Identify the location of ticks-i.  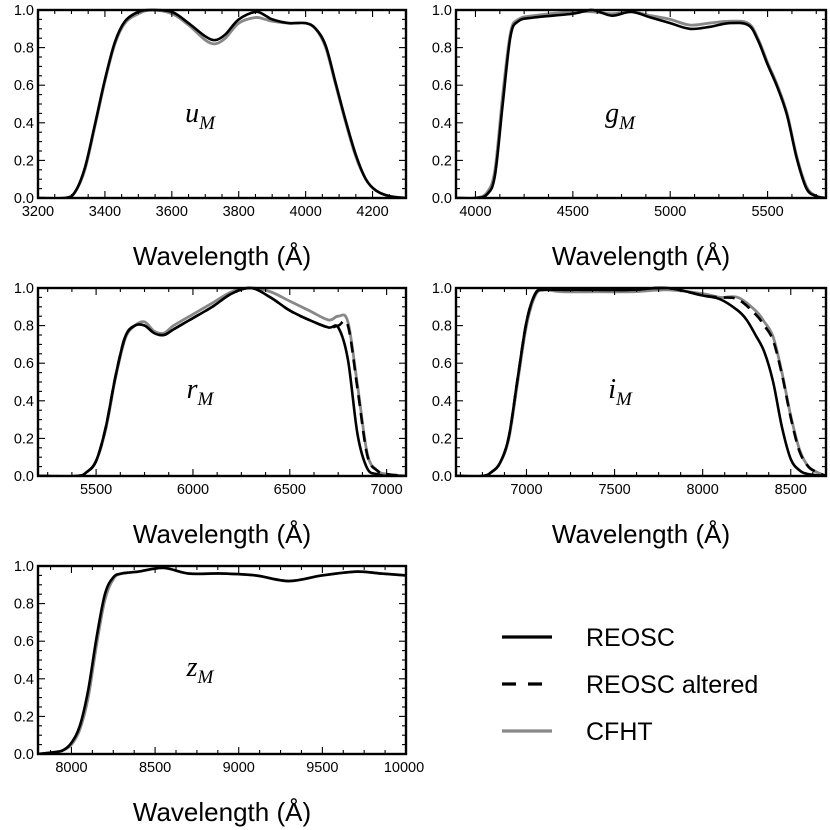
(641, 382).